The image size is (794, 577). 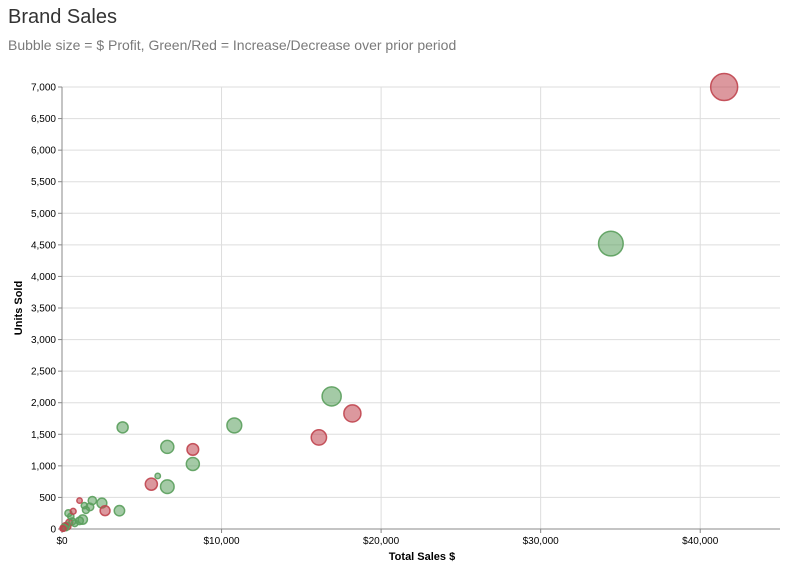 What do you see at coordinates (43, 88) in the screenshot?
I see `y-tick-label: 7,000` at bounding box center [43, 88].